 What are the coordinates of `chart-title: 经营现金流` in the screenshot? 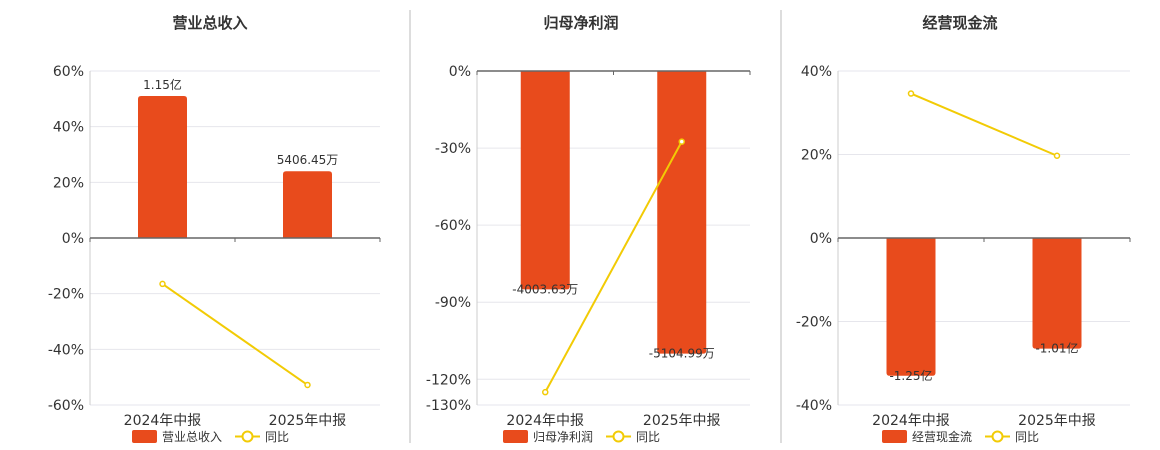 It's located at (959, 23).